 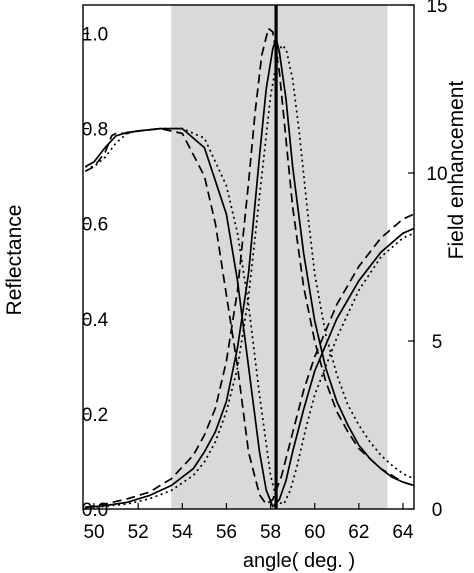 What do you see at coordinates (226, 532) in the screenshot?
I see `x-tick-label: 56` at bounding box center [226, 532].